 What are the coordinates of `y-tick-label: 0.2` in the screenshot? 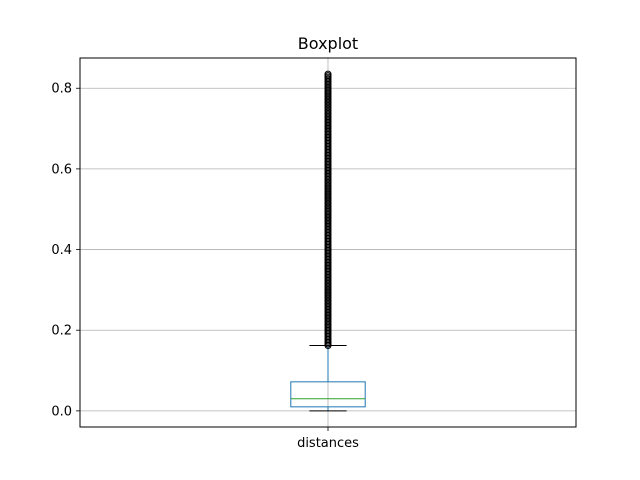 It's located at (61, 331).